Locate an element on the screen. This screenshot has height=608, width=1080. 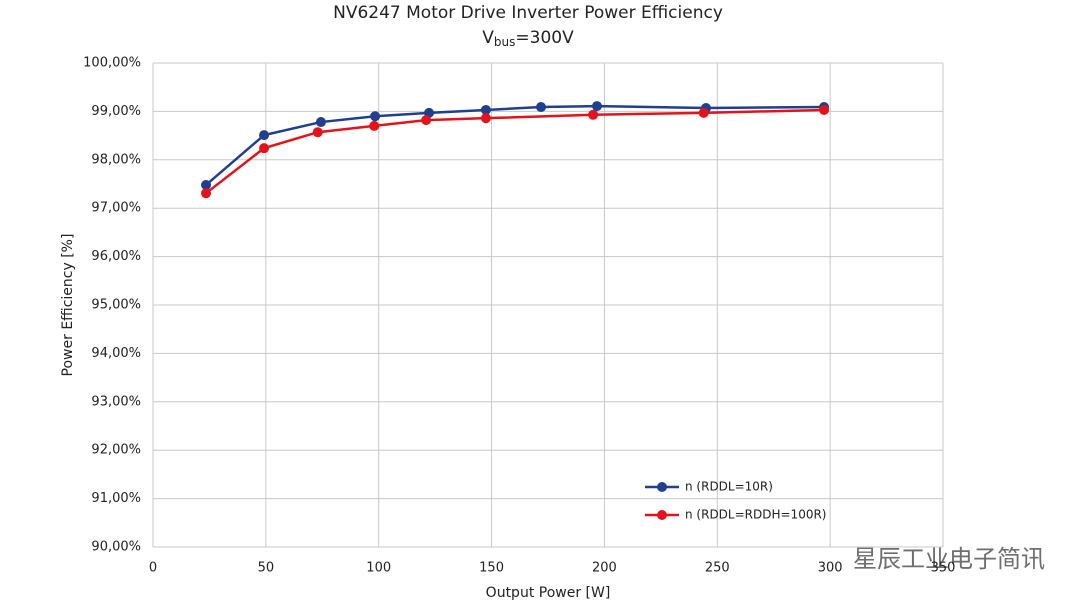
x-tick-label: 200 is located at coordinates (604, 568).